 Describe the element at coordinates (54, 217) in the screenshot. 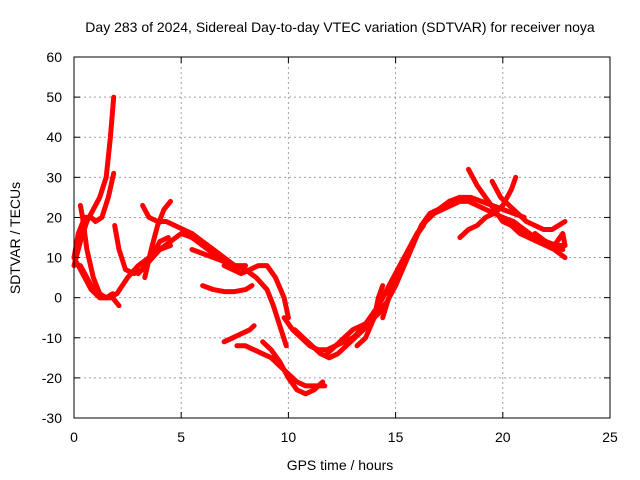

I see `y-tick-label: 20` at that location.